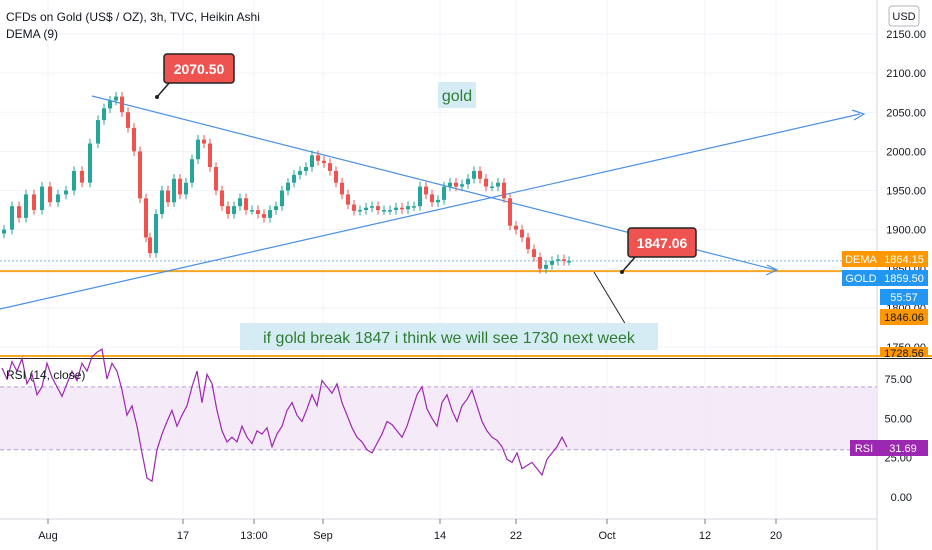 The height and width of the screenshot is (550, 932). I want to click on svg-text: GOLD, so click(860, 279).